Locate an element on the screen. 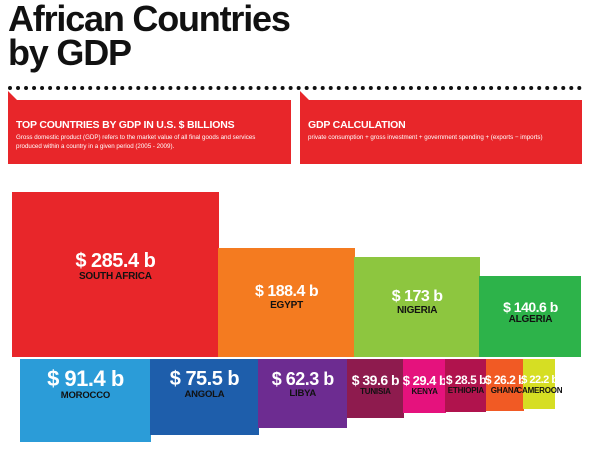  page-title-line-2: by GDP is located at coordinates (70, 52).